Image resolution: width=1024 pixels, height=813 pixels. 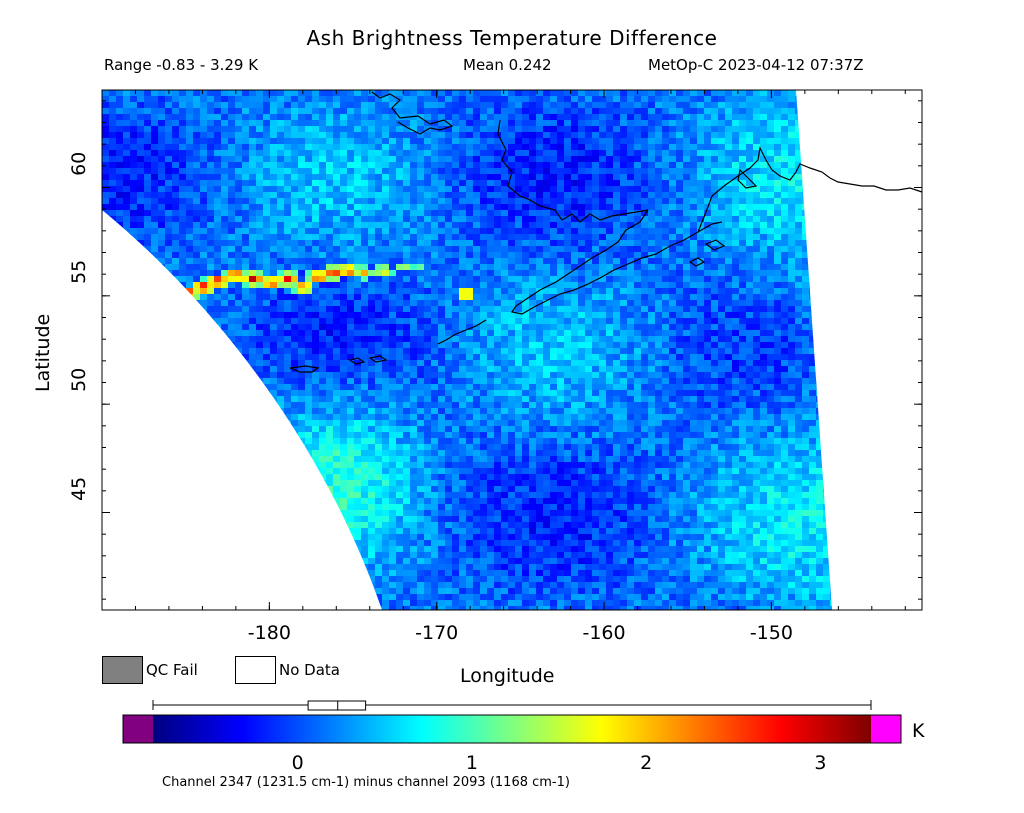 What do you see at coordinates (172, 670) in the screenshot?
I see `qc-fail-label: QC Fail` at bounding box center [172, 670].